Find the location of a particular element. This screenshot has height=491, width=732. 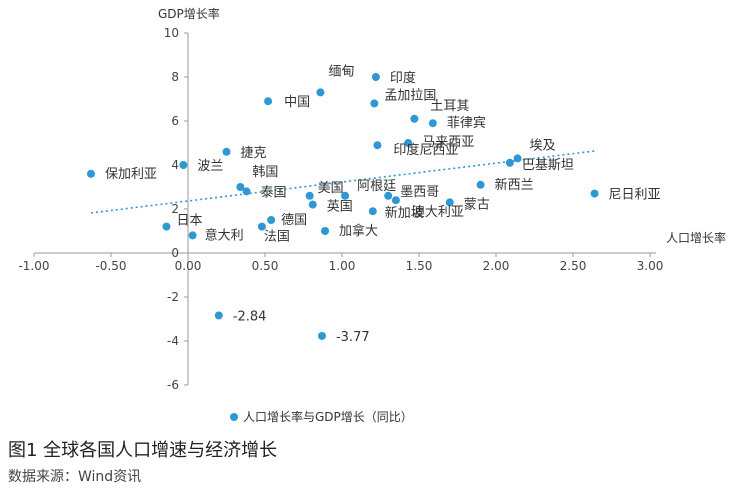

data-label: 印度尼西亚 is located at coordinates (425, 150).